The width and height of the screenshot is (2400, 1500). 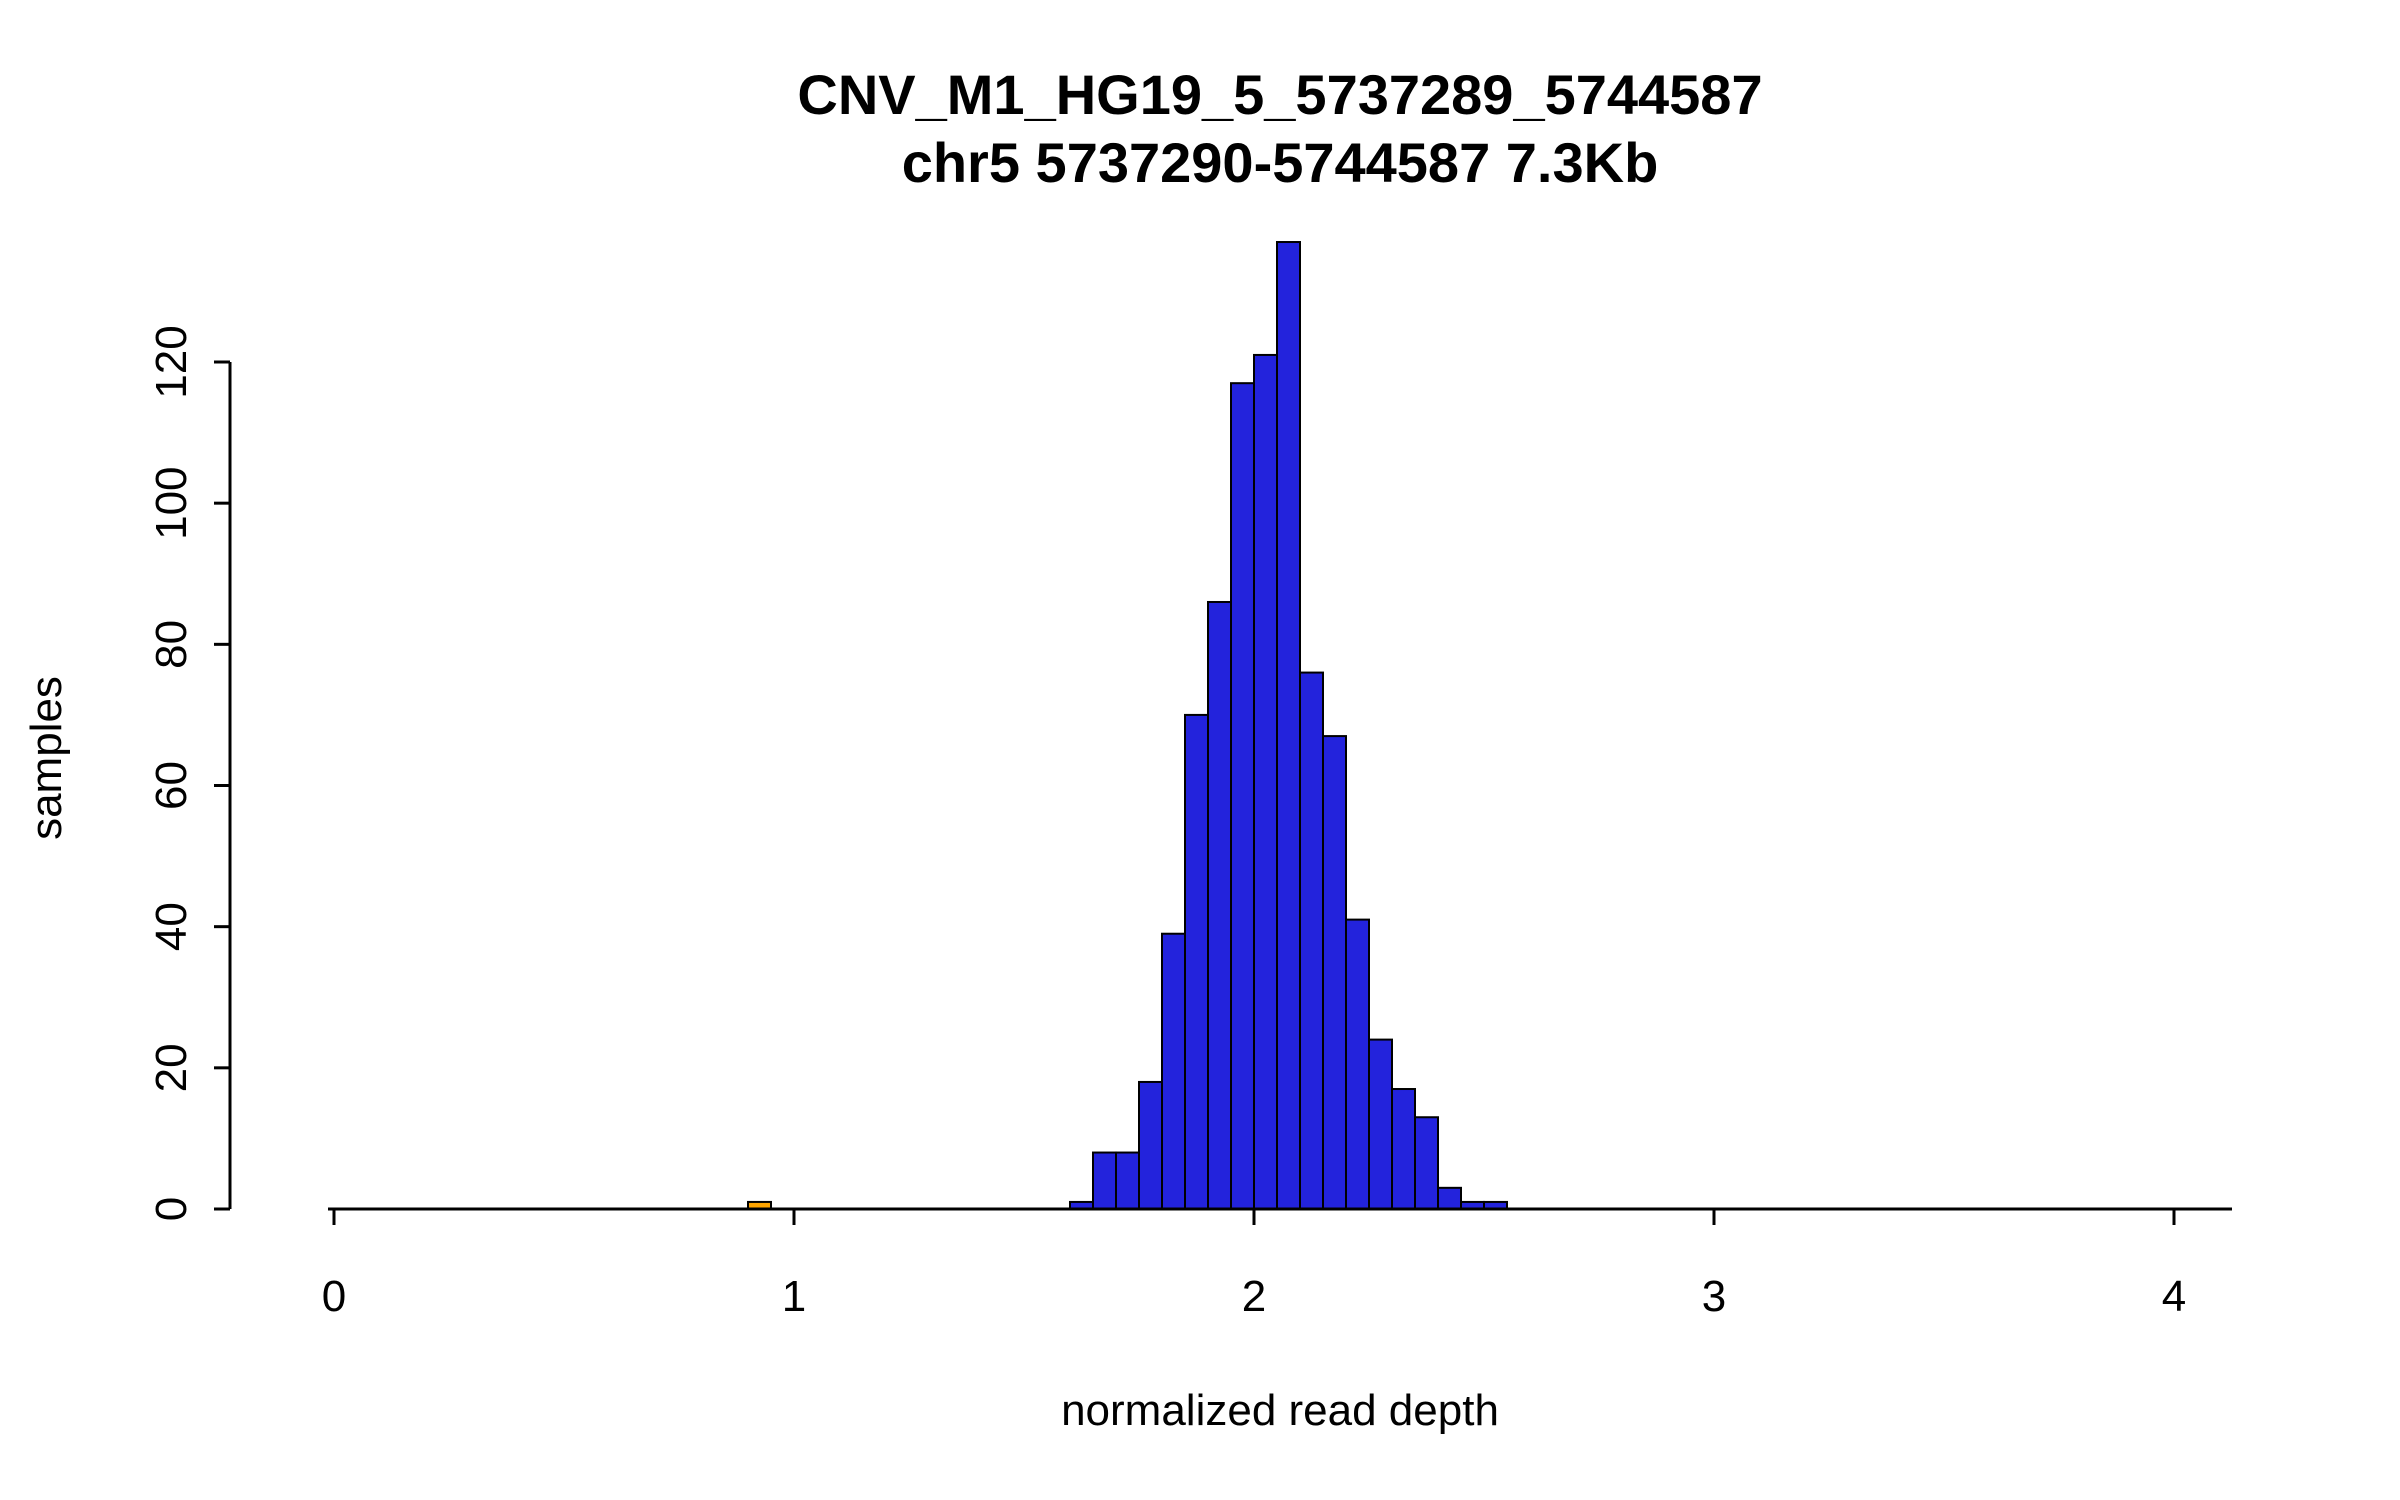 What do you see at coordinates (46, 758) in the screenshot?
I see `y-axis-title: samples` at bounding box center [46, 758].